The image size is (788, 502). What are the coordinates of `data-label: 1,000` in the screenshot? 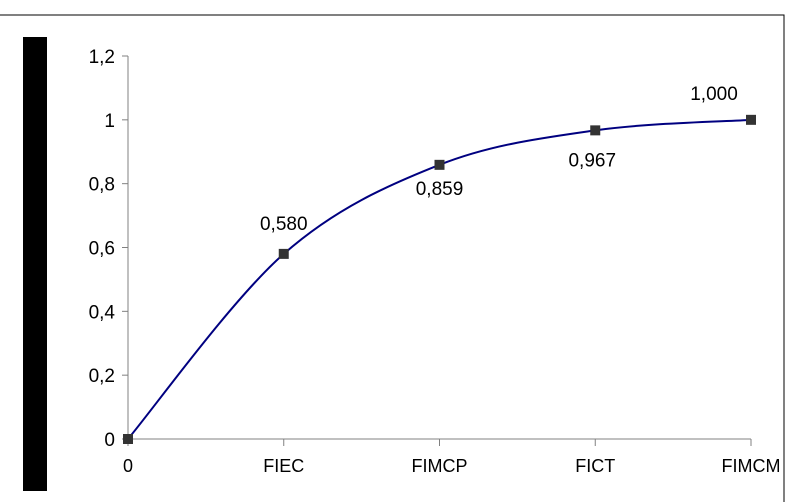 It's located at (714, 94).